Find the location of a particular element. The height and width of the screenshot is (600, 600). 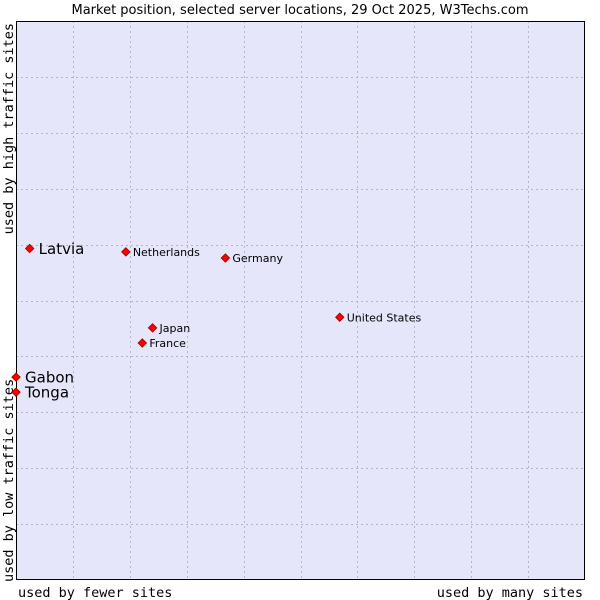

point-label: Tonga is located at coordinates (46, 393).